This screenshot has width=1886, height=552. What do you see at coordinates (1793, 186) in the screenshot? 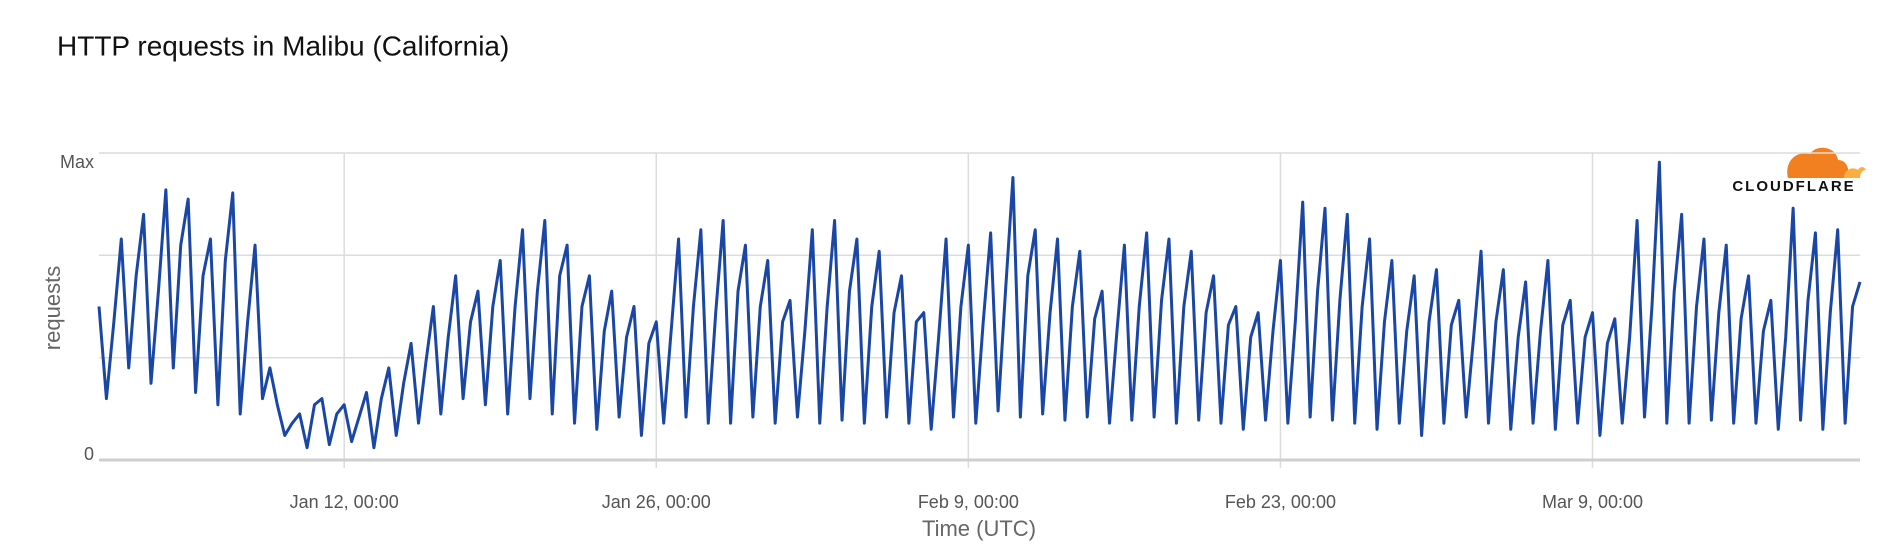
I see `logo-text: CLOUDFLARE` at bounding box center [1793, 186].